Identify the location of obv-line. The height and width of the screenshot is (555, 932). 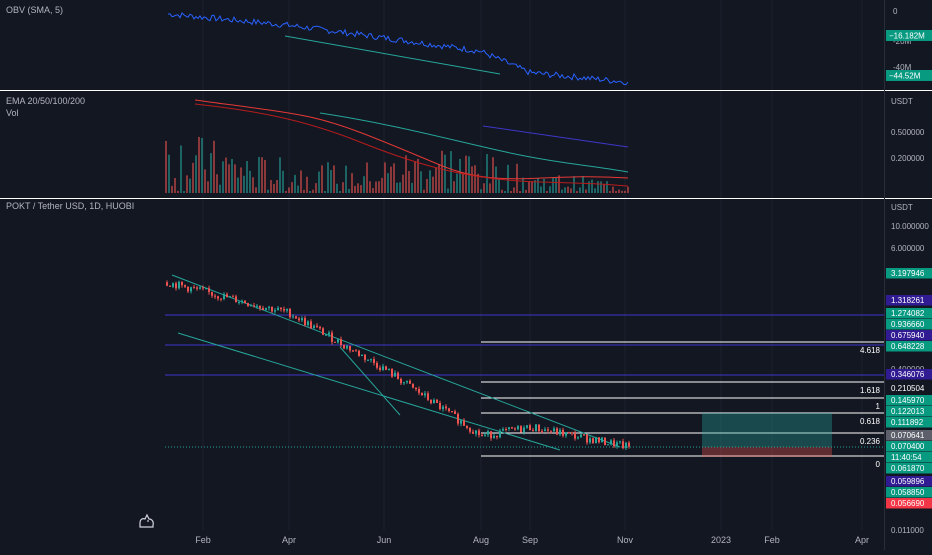
(398, 48).